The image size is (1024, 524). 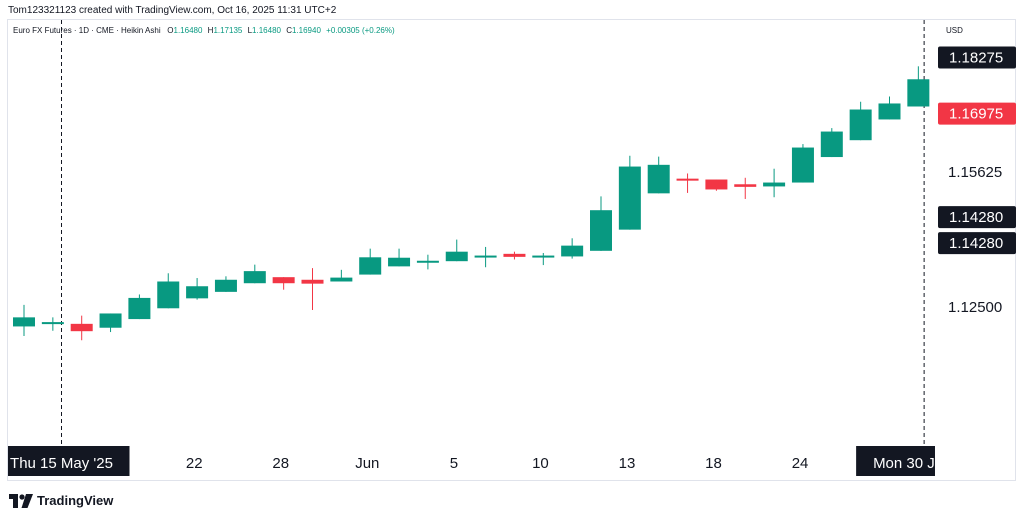 What do you see at coordinates (280, 463) in the screenshot?
I see `x-tick-label: 28` at bounding box center [280, 463].